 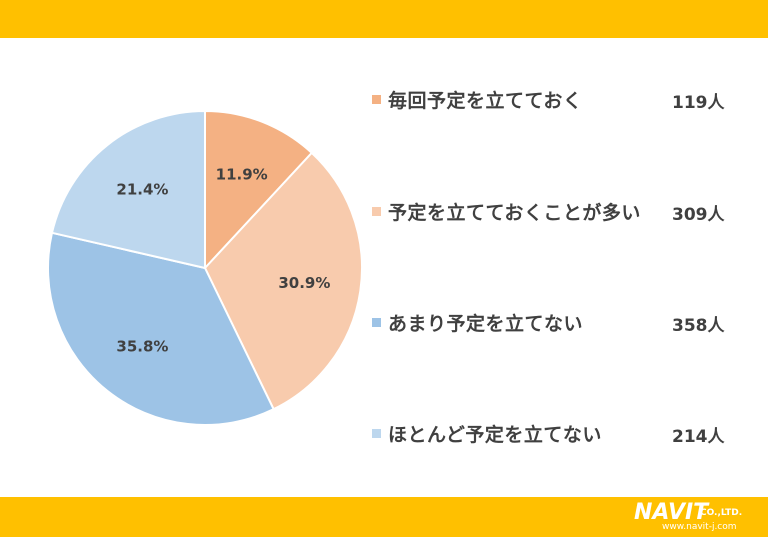 I want to click on slice-label: 35.8%, so click(x=142, y=347).